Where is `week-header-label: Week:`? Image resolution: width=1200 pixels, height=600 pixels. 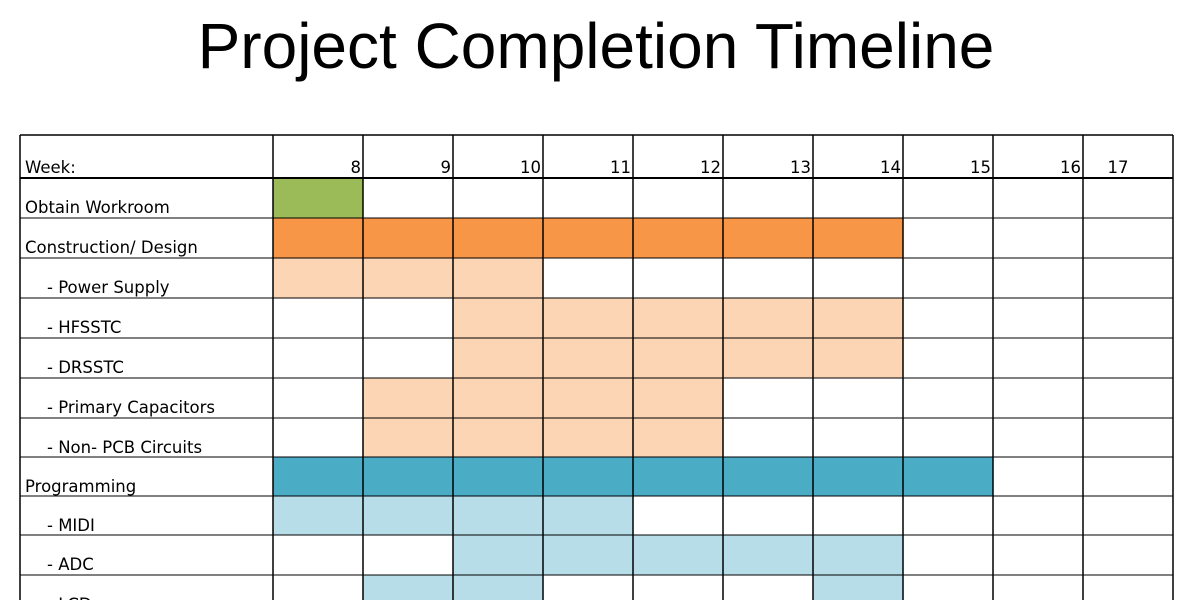
week-header-label: Week: is located at coordinates (50, 167).